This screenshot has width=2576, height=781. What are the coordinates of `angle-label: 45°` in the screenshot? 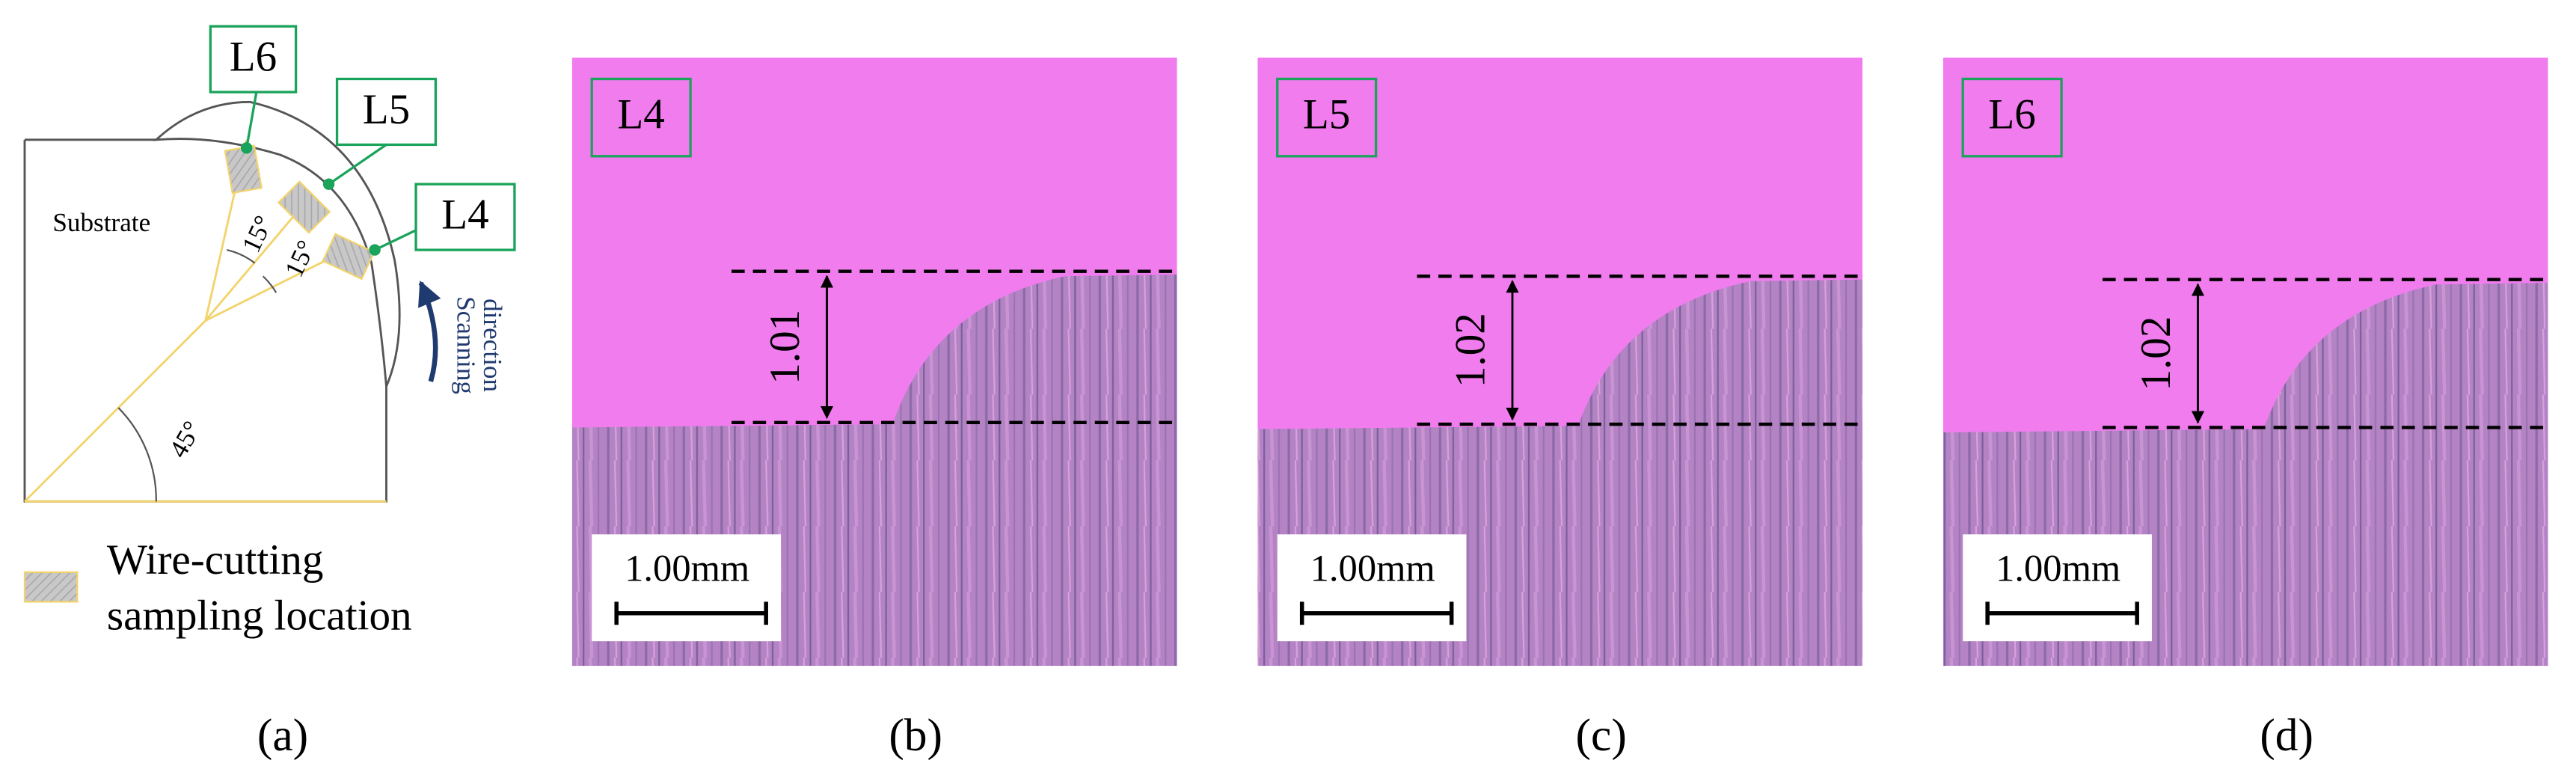 It's located at (184, 439).